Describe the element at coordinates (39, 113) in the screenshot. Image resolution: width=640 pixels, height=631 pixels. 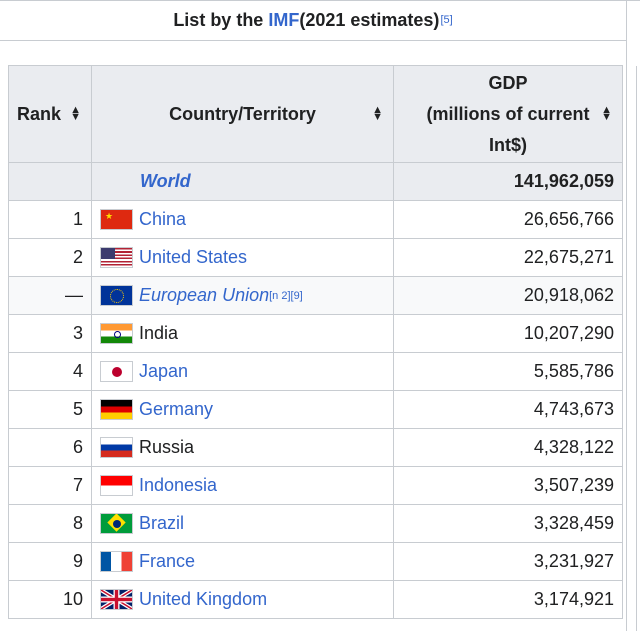
I see `rank-header-label: Rank` at that location.